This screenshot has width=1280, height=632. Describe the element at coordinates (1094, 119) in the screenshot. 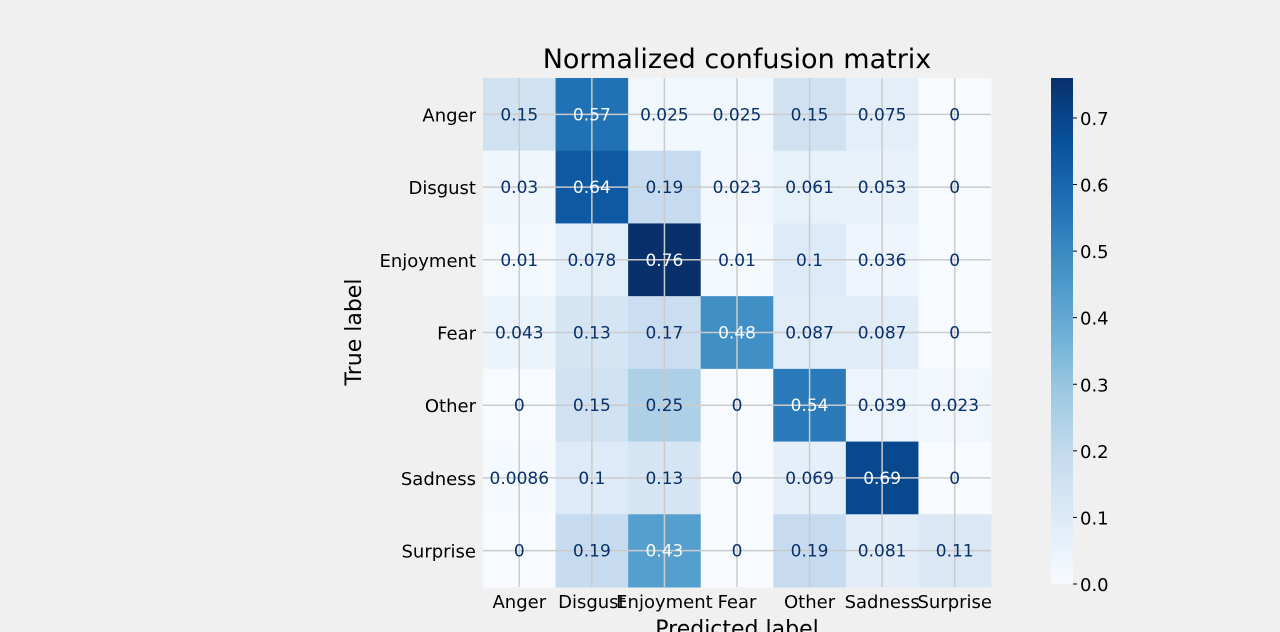

I see `colorbar-tick-label: 0.7` at that location.